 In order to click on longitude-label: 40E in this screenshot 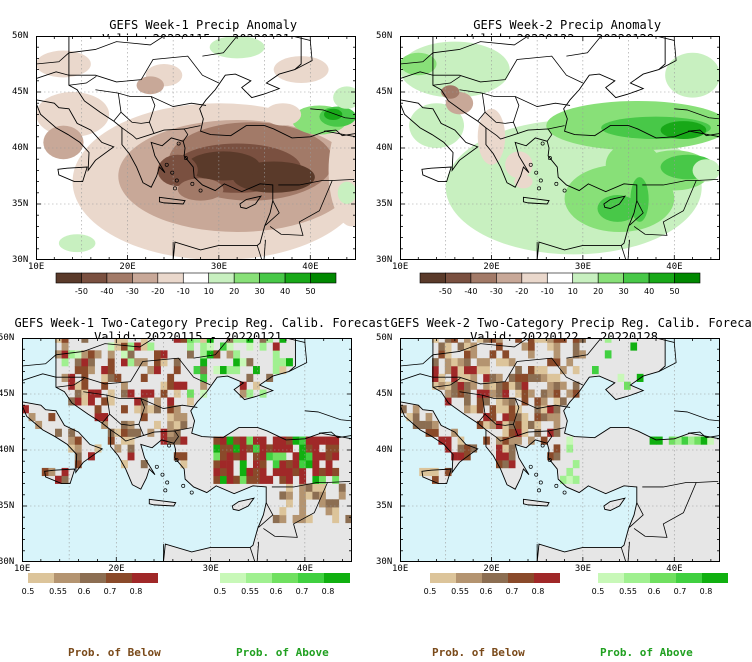, I will do `click(674, 267)`.